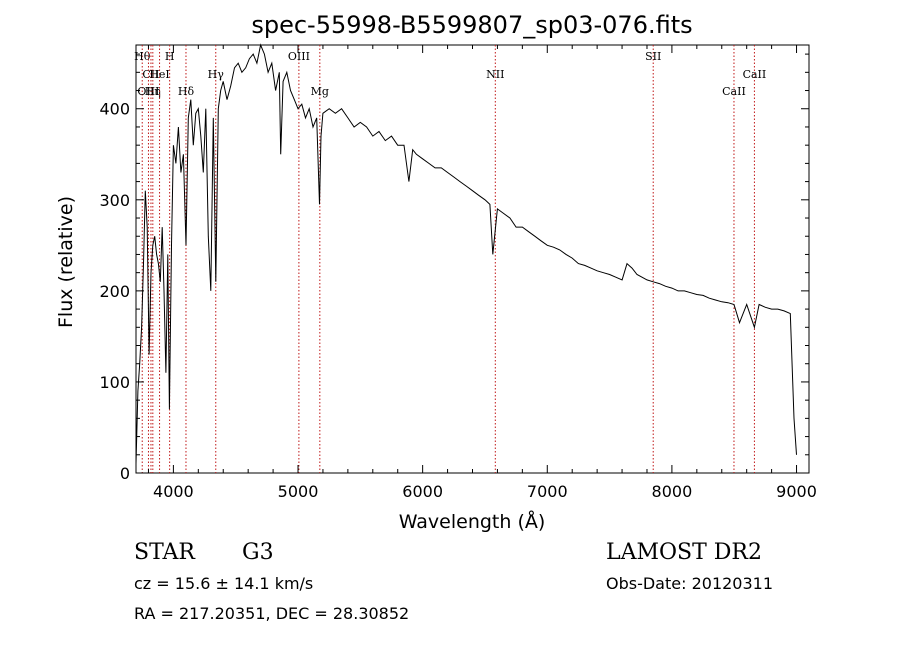  I want to click on chart-title: spec-55998-B5599807_sp03-076.fits, so click(471, 25).